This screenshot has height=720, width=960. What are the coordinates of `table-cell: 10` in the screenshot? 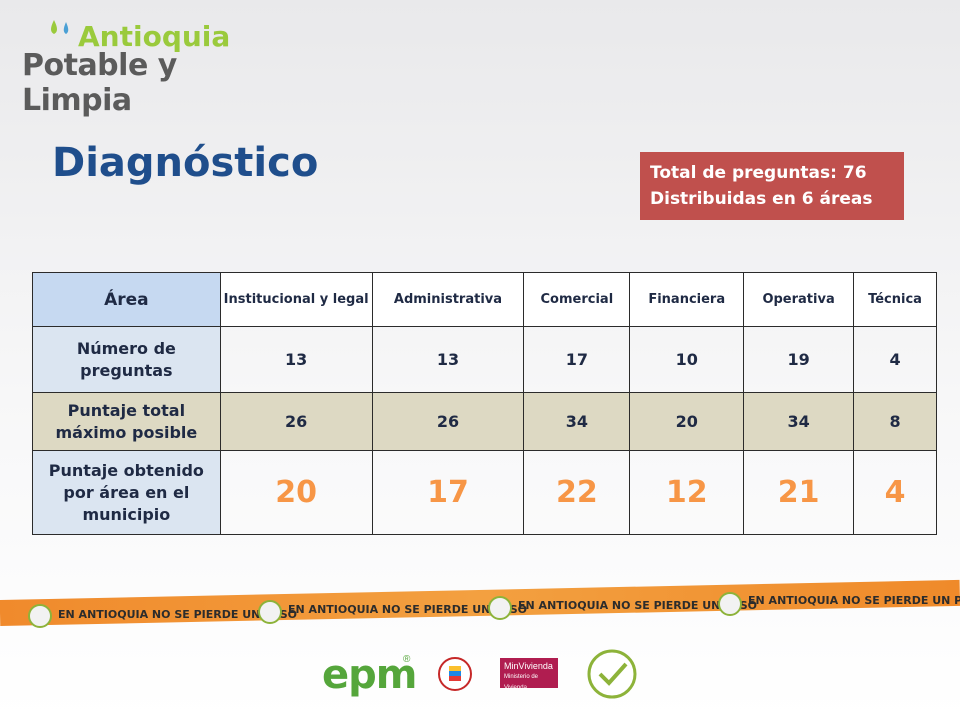 It's located at (687, 359).